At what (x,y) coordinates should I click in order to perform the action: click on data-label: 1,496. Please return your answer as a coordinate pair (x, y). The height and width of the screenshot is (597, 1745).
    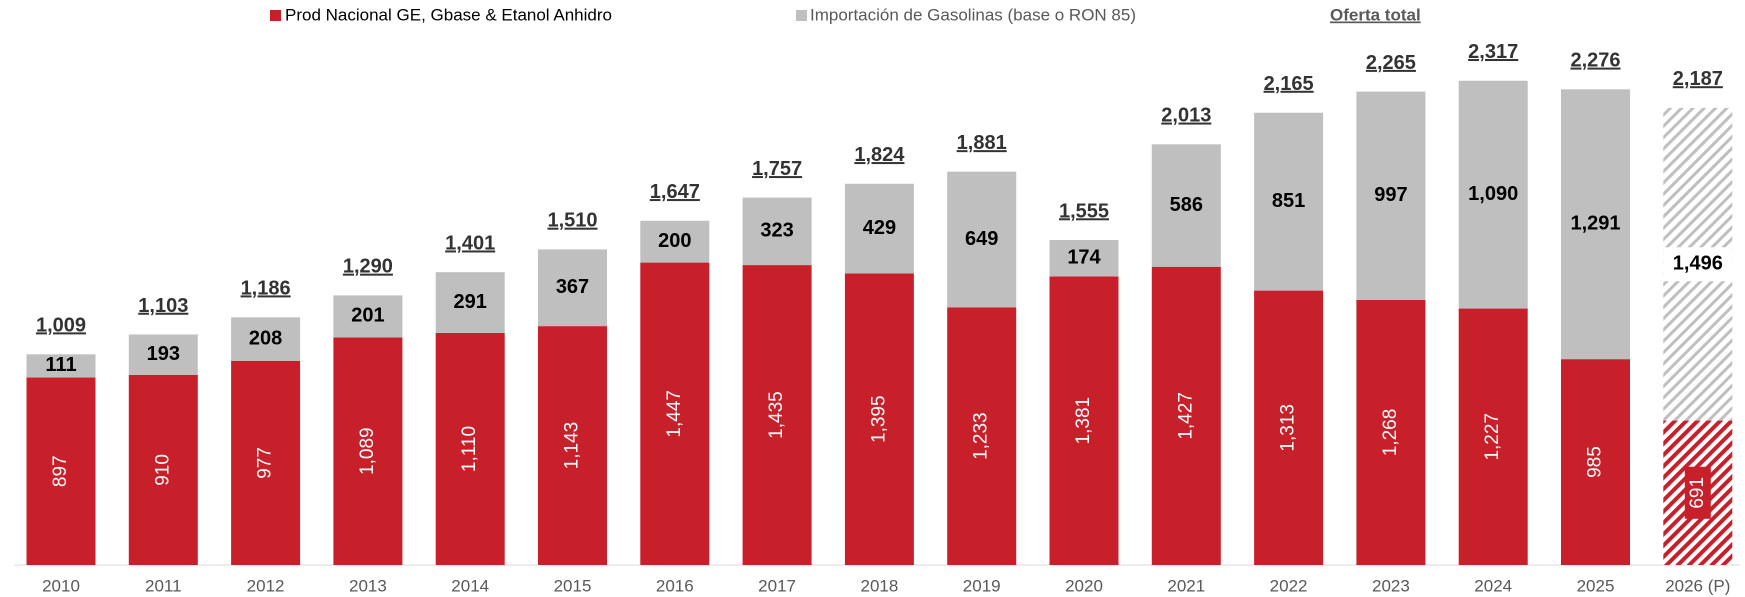
    Looking at the image, I should click on (1698, 264).